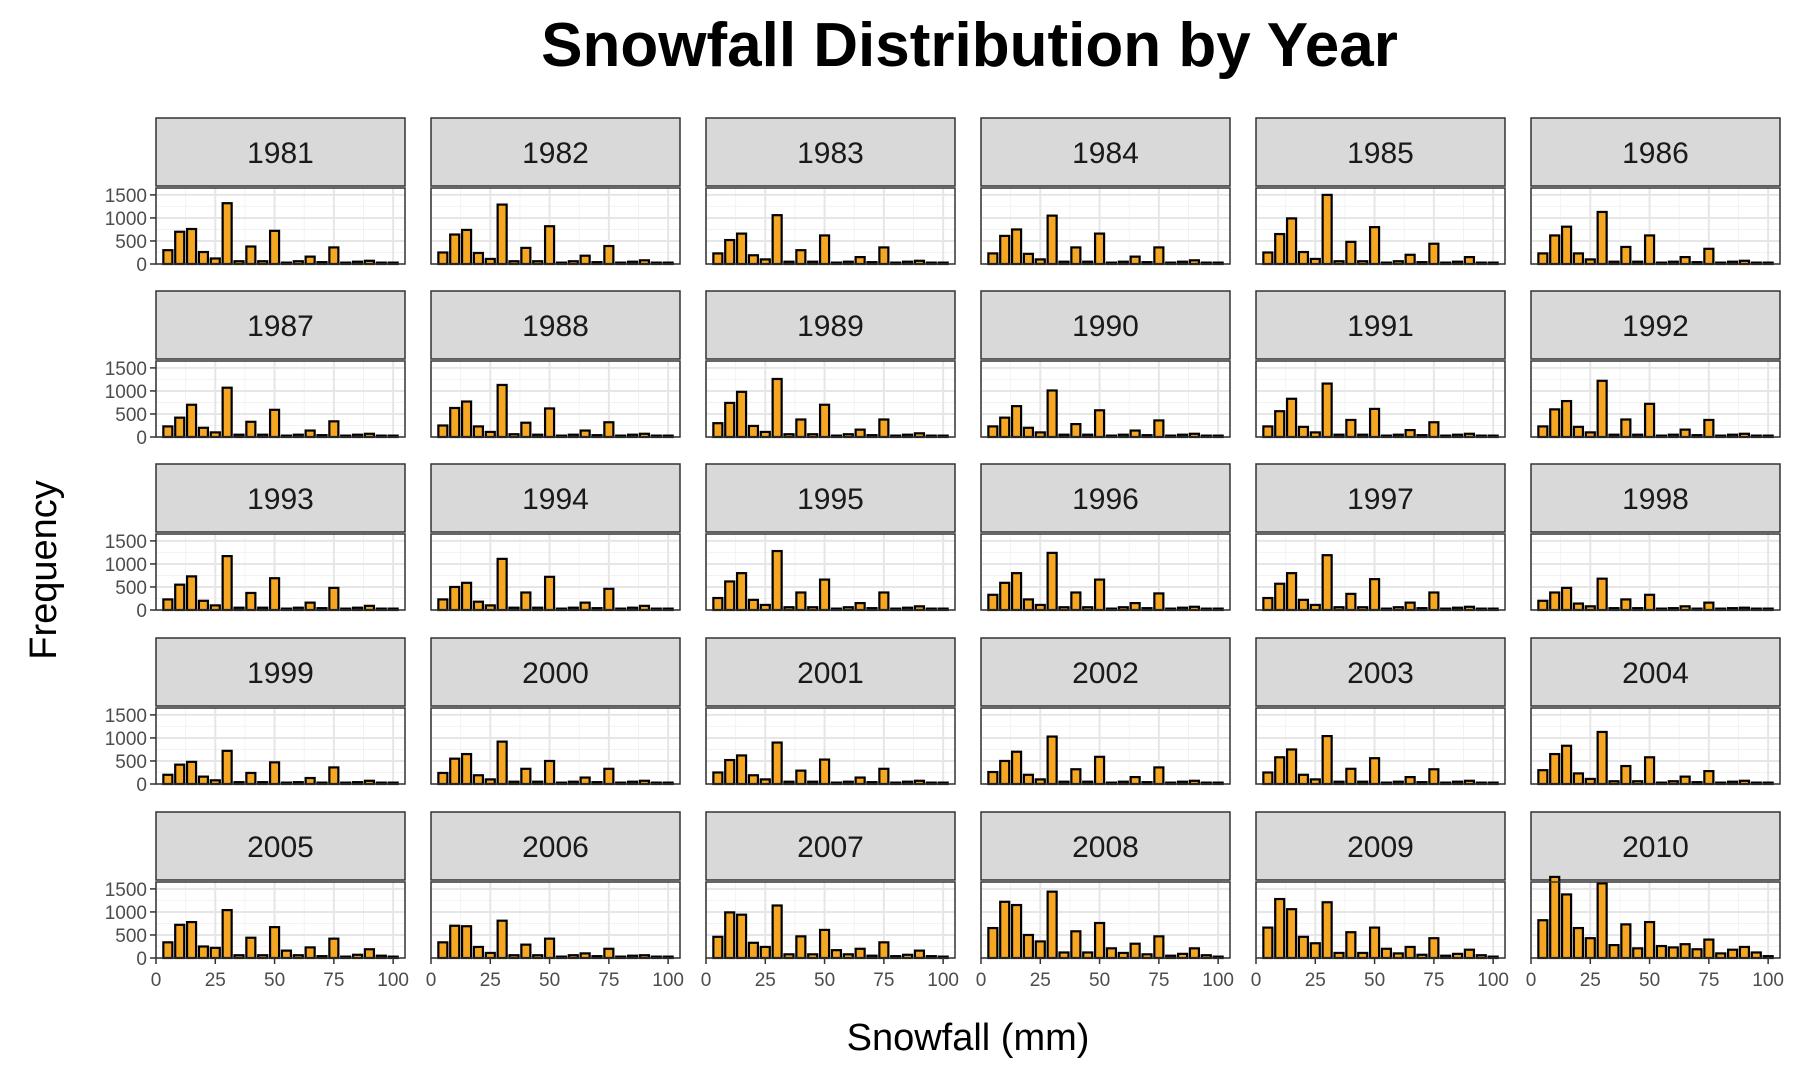  Describe the element at coordinates (555, 153) in the screenshot. I see `facet-strip-label: 1982` at that location.